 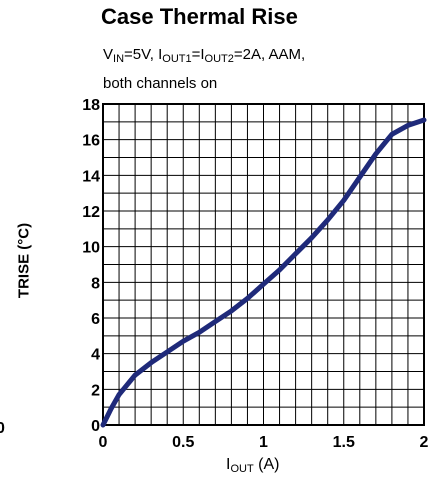 What do you see at coordinates (2, 428) in the screenshot?
I see `stray-tick-label: 0` at bounding box center [2, 428].